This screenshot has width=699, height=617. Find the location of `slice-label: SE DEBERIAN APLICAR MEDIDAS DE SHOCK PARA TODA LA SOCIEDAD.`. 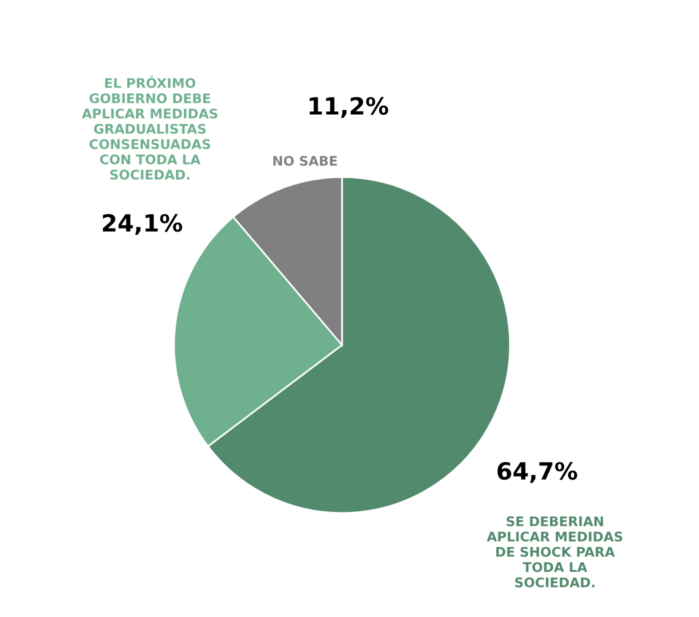

slice-label: SE DEBERIAN APLICAR MEDIDAS DE SHOCK PARA TODA LA SOCIEDAD. is located at coordinates (554, 552).